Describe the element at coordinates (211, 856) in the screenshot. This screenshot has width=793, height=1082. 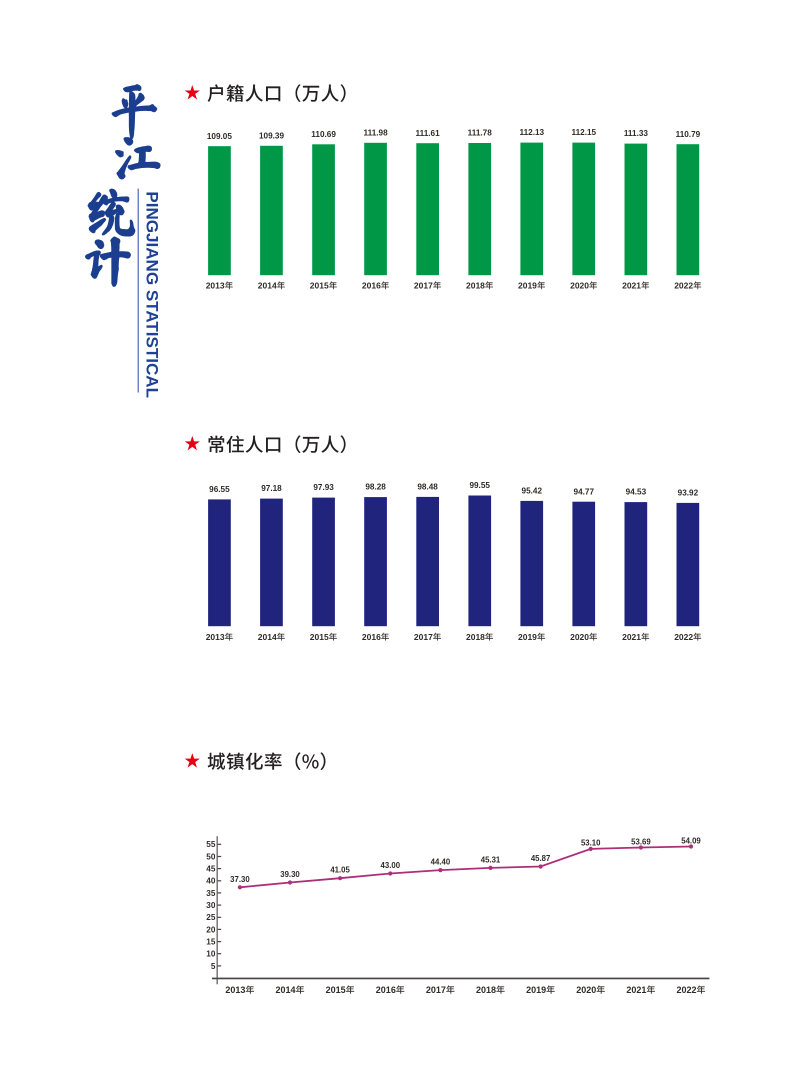
I see `svg-text: 50` at that location.